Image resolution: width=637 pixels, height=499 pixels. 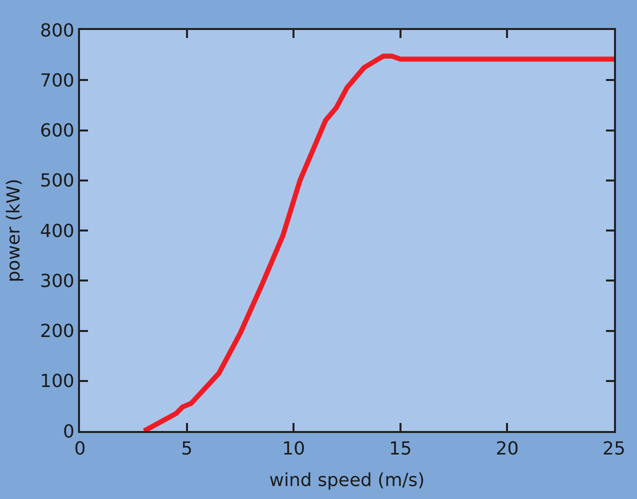 I want to click on x-tick-label: 5, so click(x=187, y=449).